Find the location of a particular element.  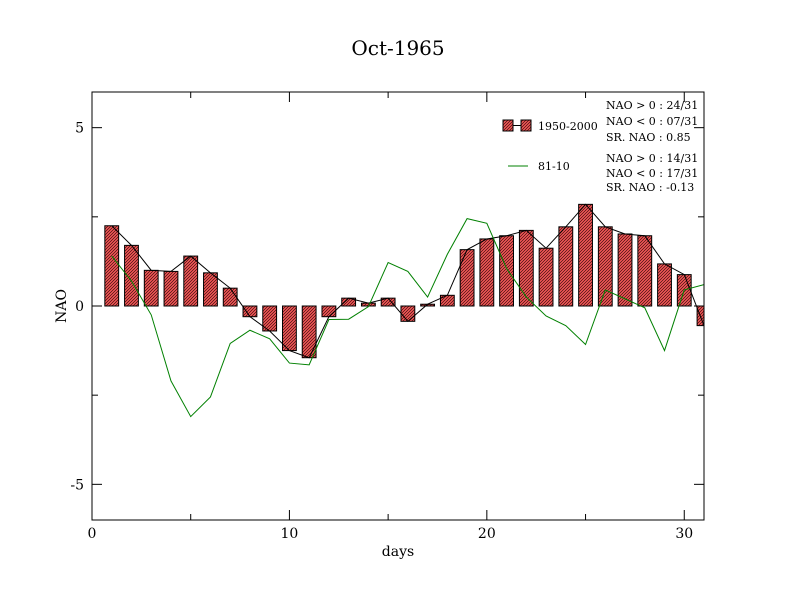

y-tick-label-0: 0 is located at coordinates (79, 307).